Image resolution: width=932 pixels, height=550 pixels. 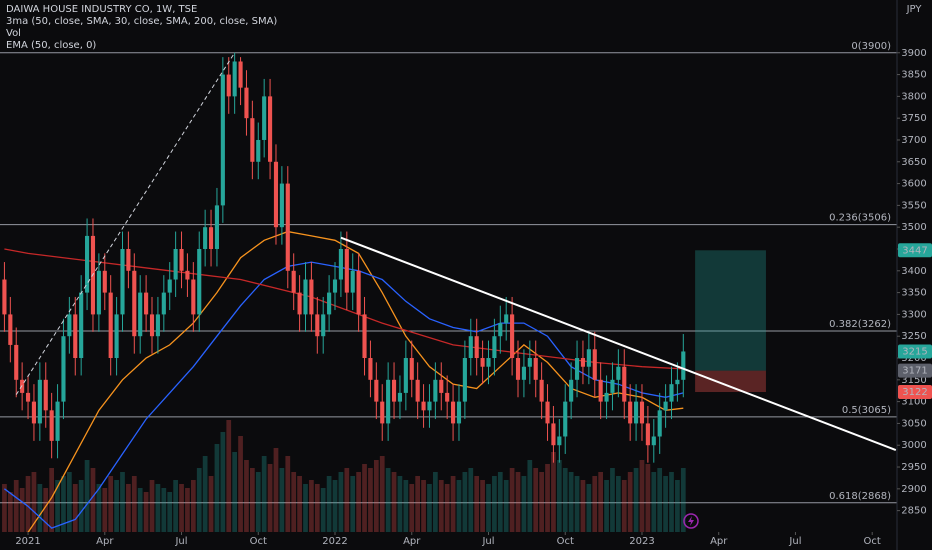 What do you see at coordinates (913, 423) in the screenshot?
I see `y-tick-label: 3050` at bounding box center [913, 423].